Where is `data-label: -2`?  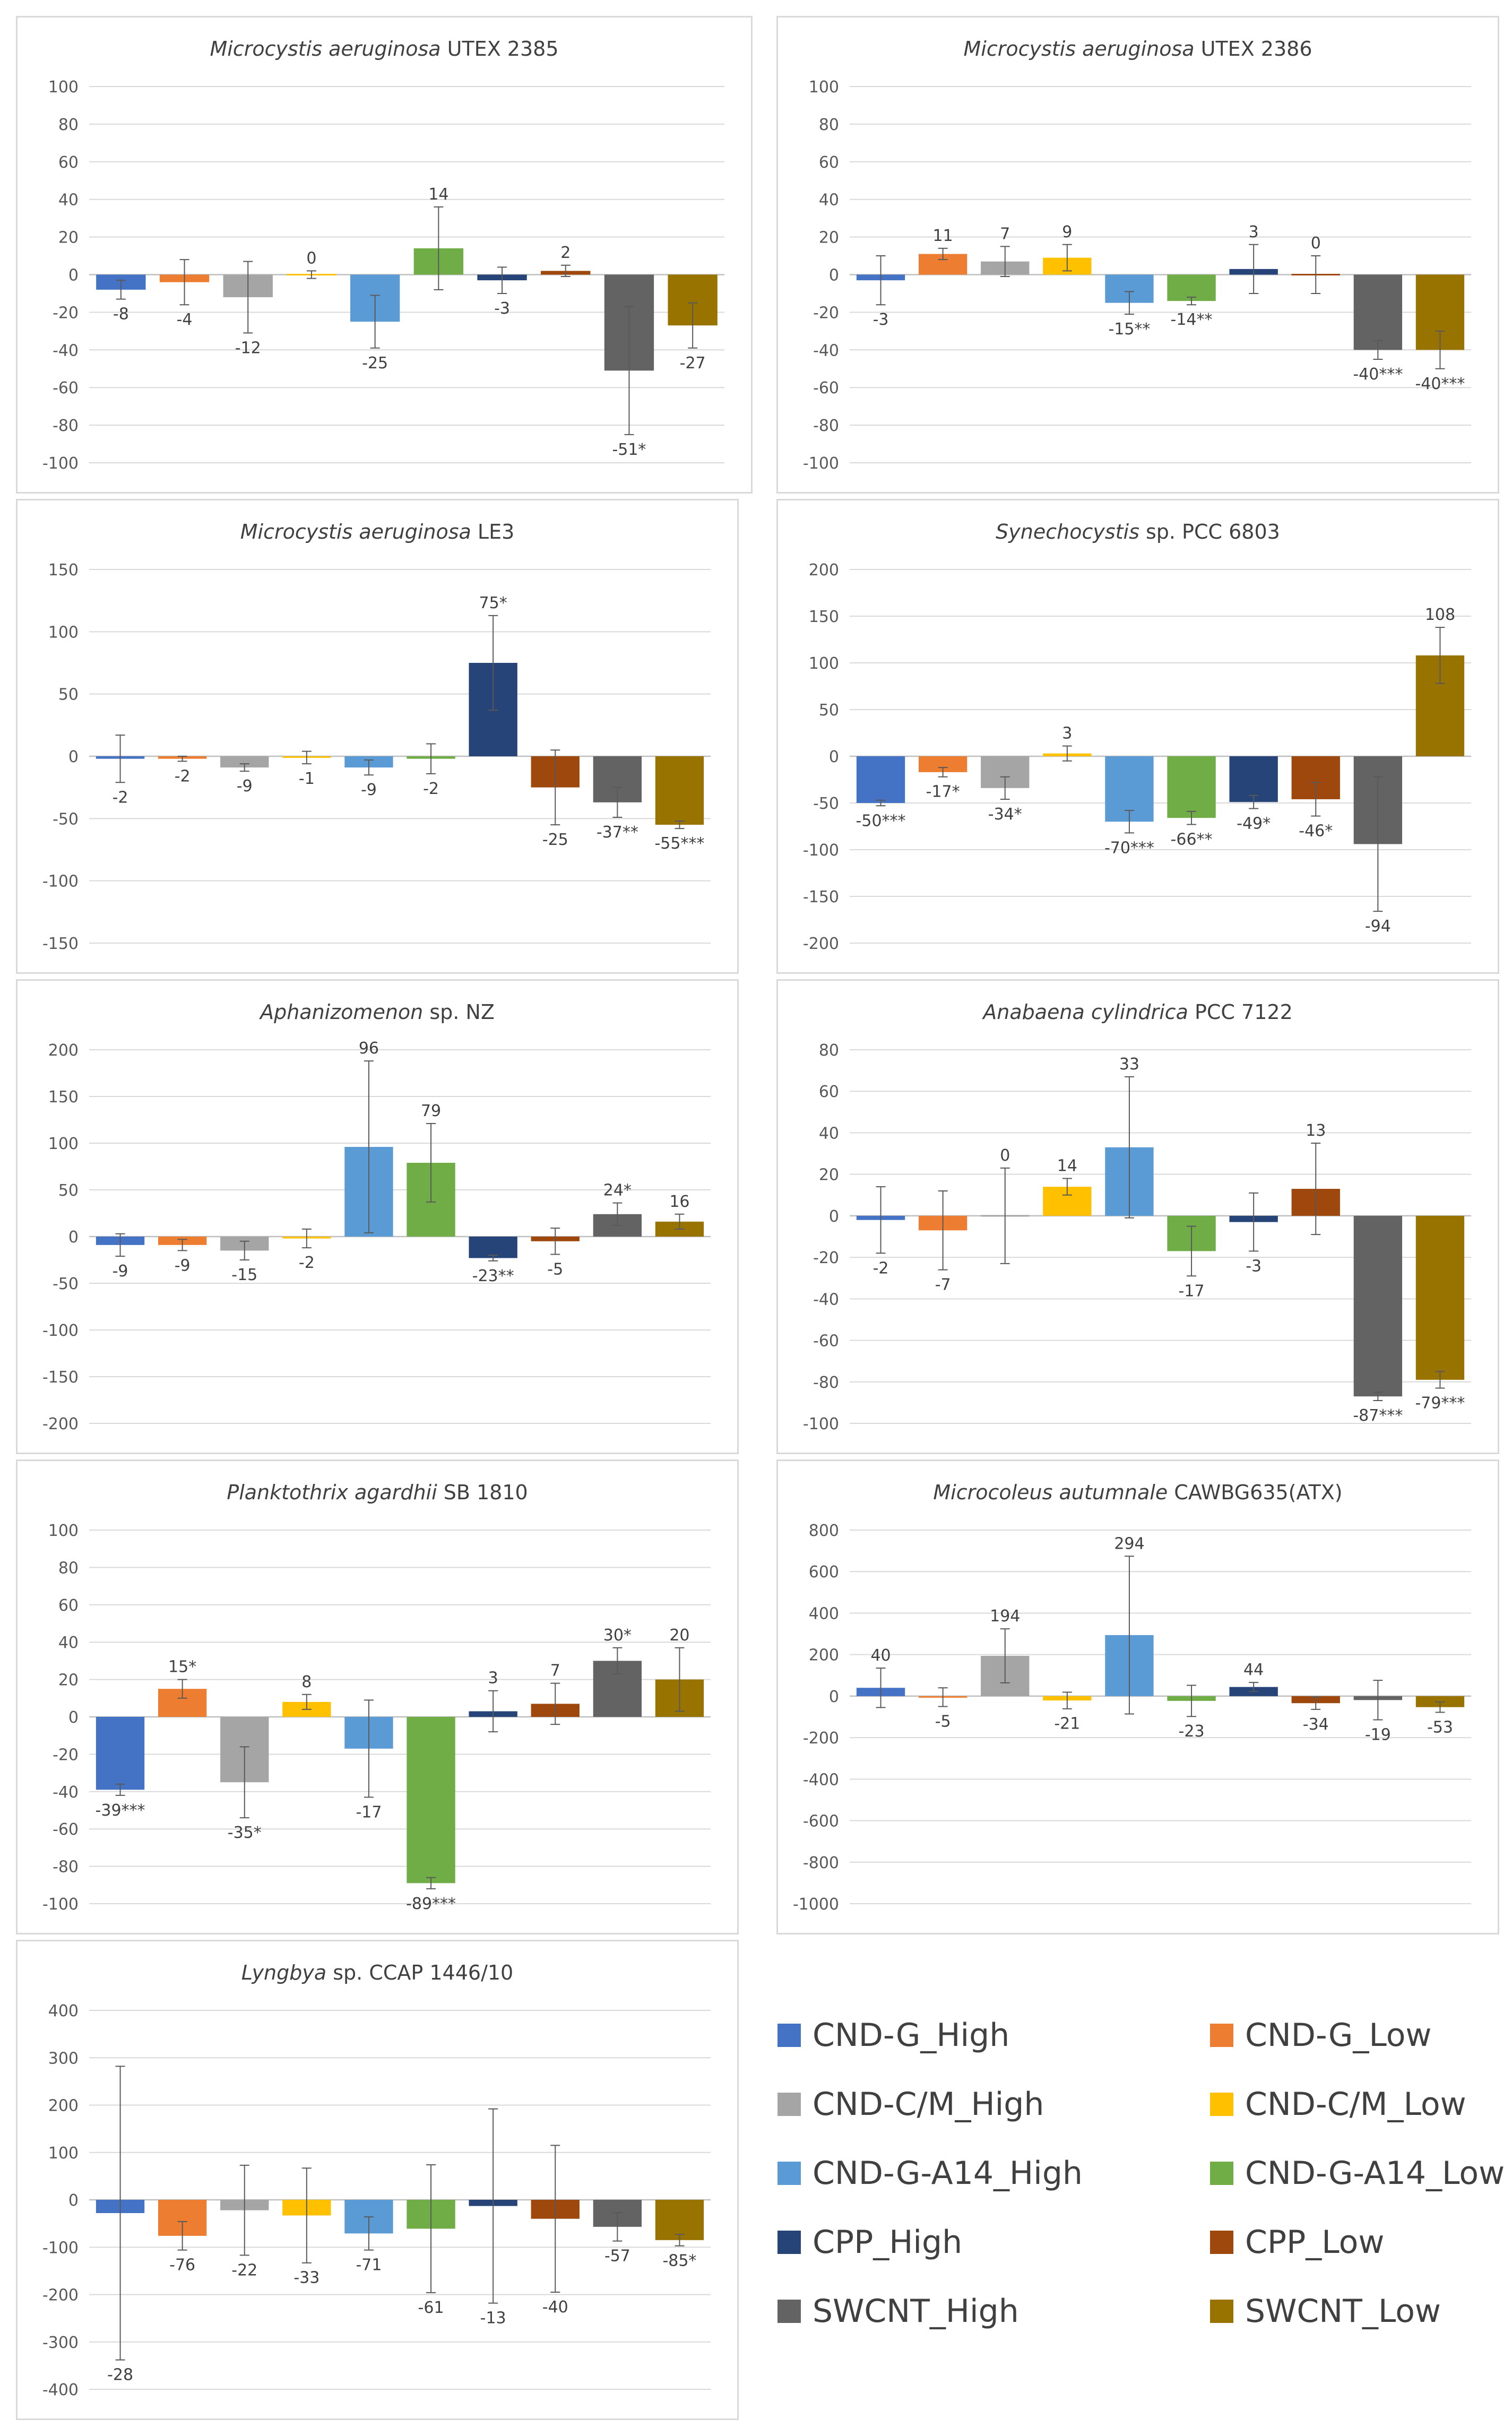
data-label: -2 is located at coordinates (881, 1268).